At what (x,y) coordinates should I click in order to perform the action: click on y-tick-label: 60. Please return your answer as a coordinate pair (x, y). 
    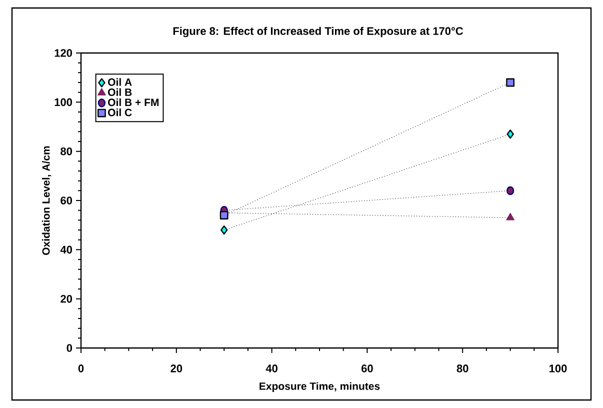
    Looking at the image, I should click on (66, 200).